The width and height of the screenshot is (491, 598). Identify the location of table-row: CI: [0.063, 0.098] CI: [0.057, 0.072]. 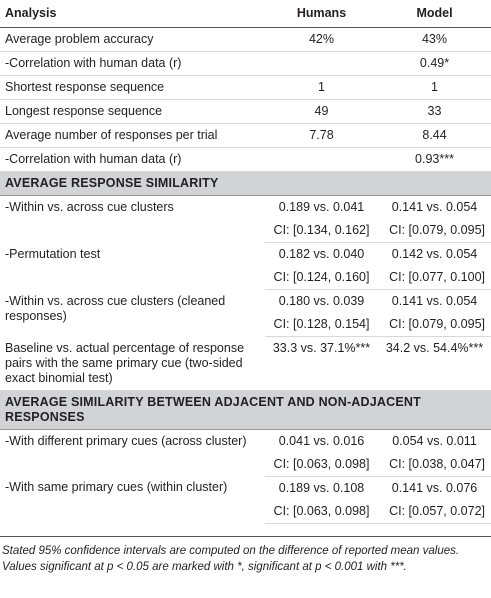
(245, 511).